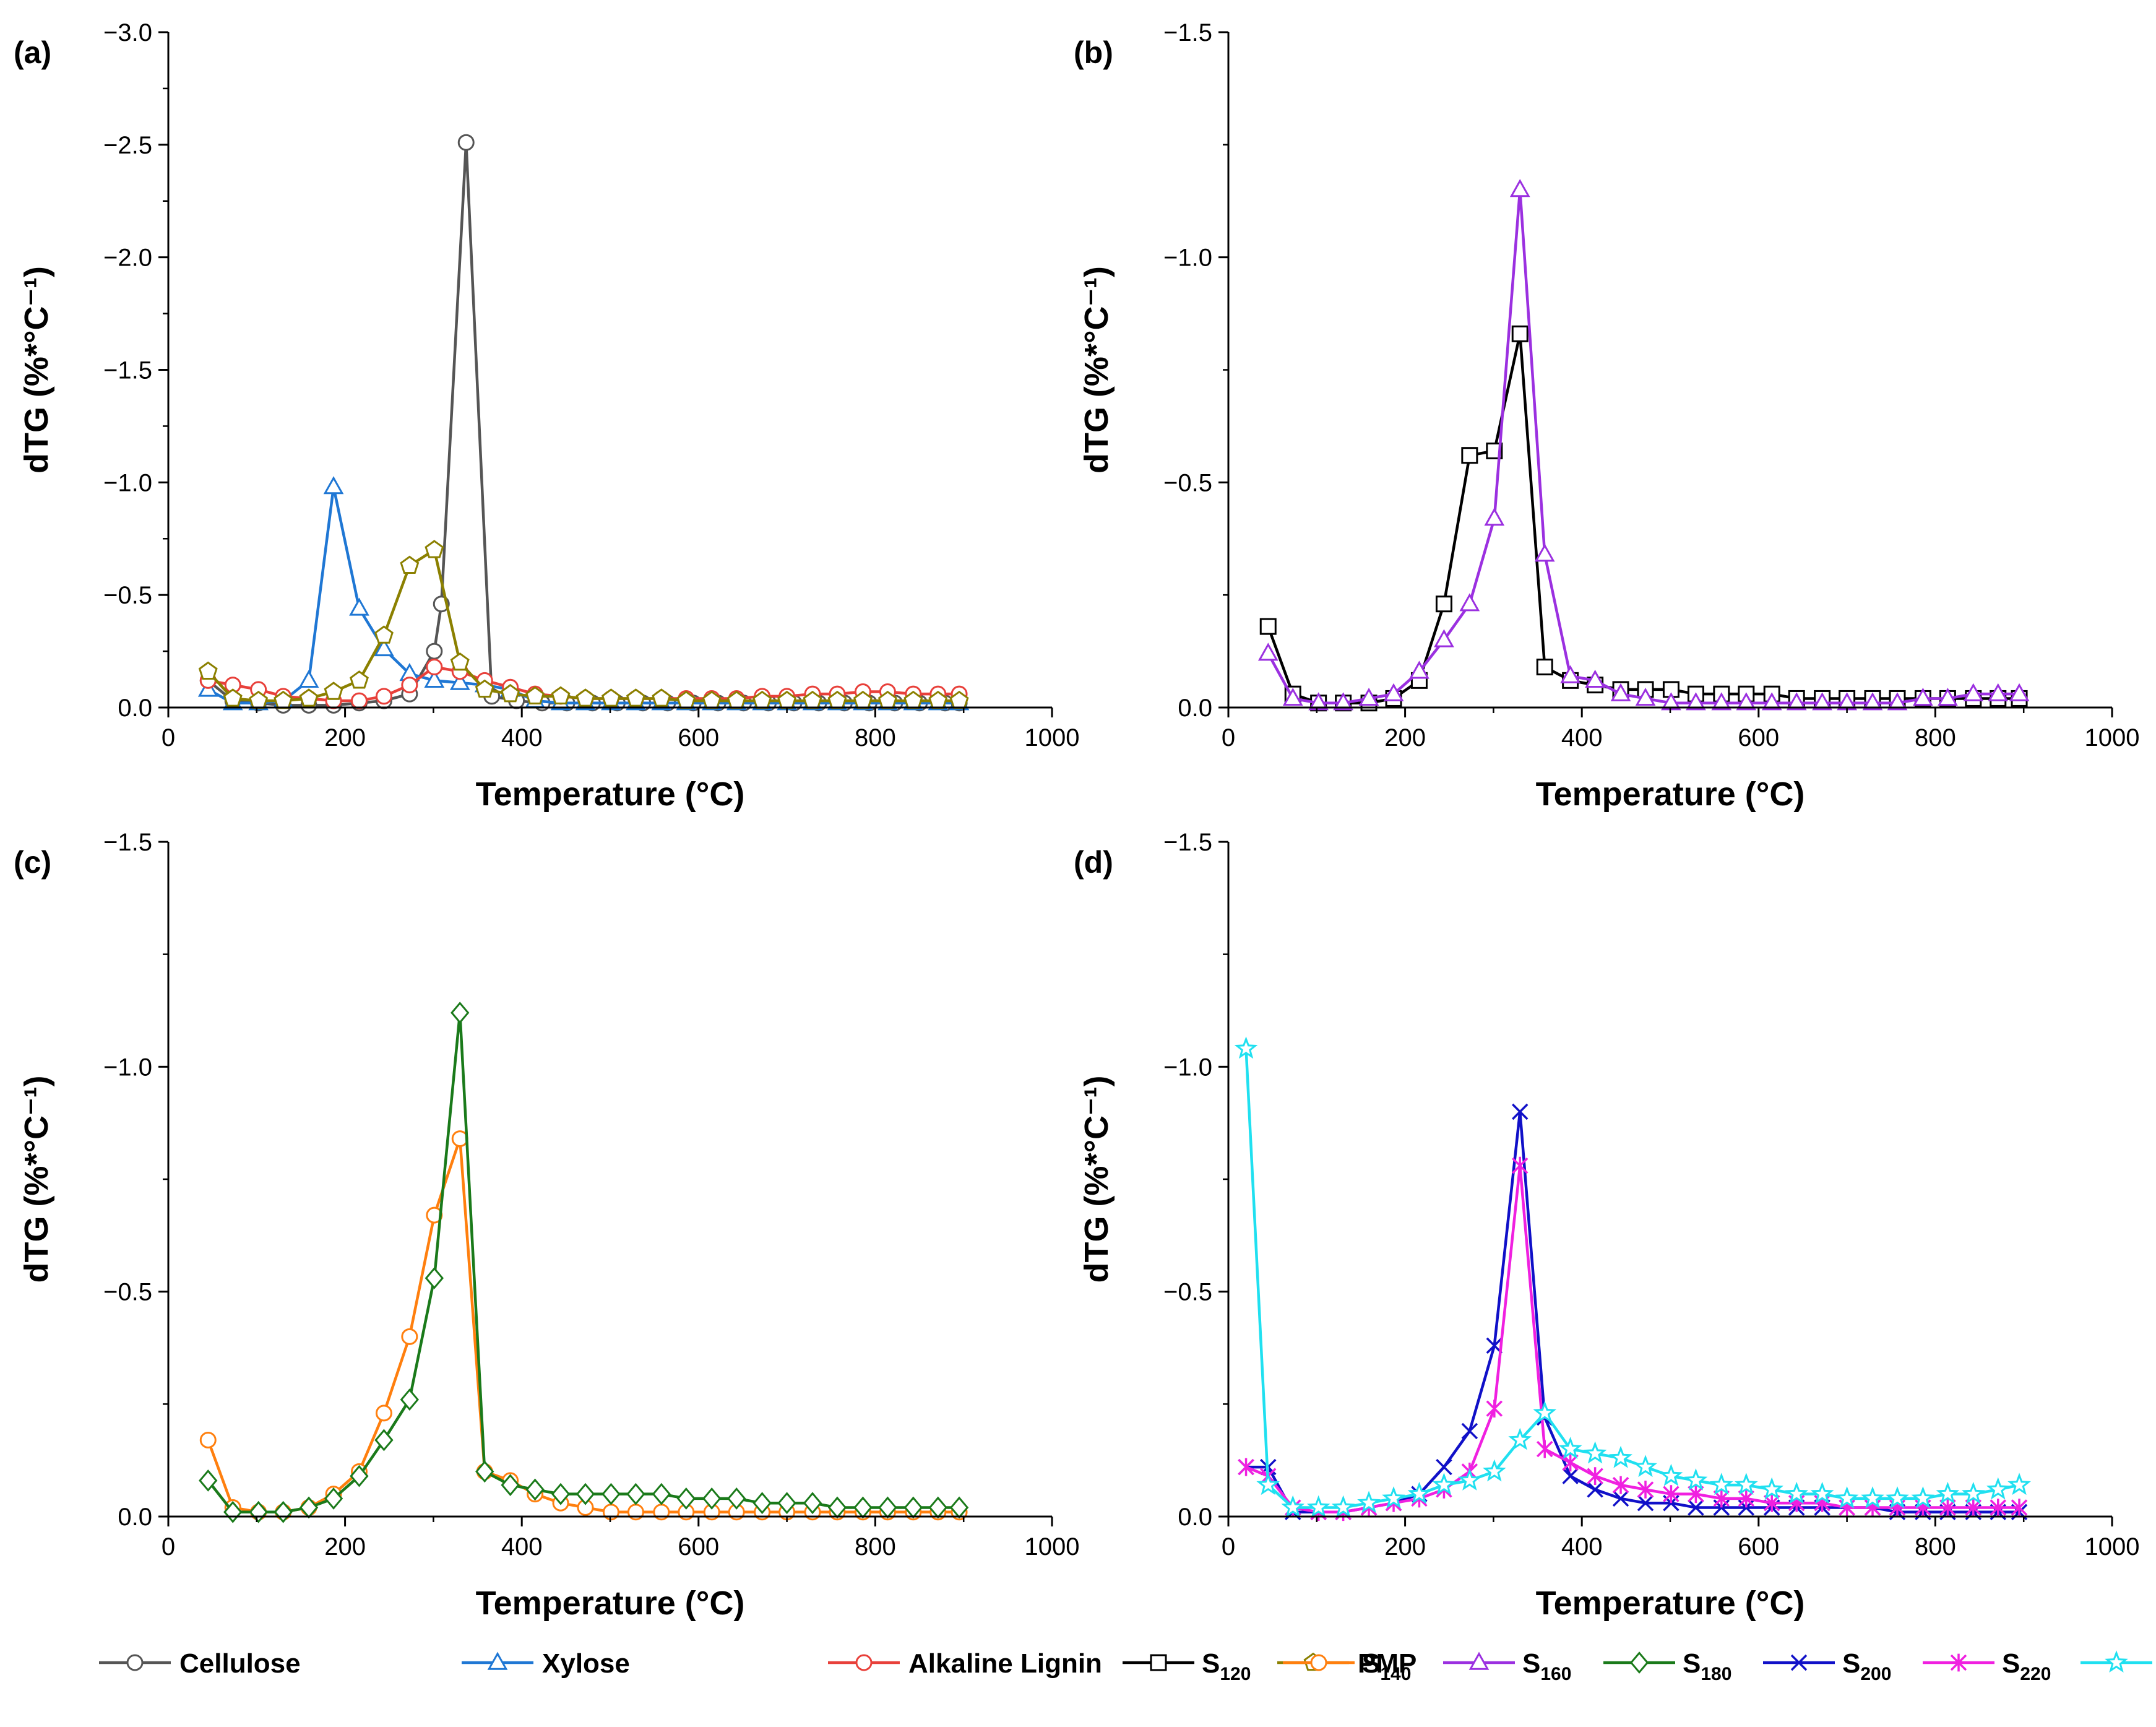 The width and height of the screenshot is (2156, 1727). What do you see at coordinates (32, 52) in the screenshot?
I see `panel-label: (a)` at bounding box center [32, 52].